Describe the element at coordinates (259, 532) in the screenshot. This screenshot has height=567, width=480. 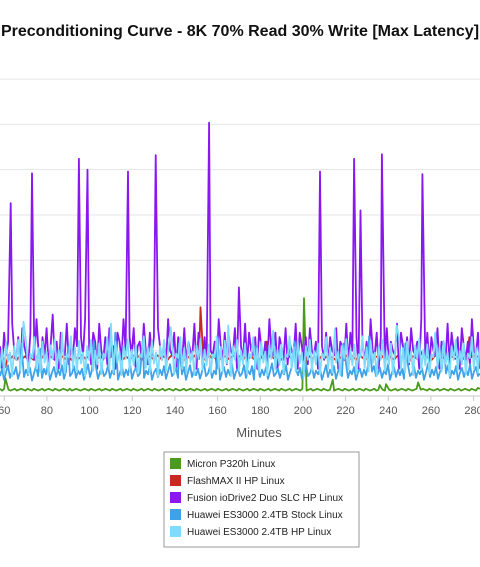
I see `legend-label: Huawei ES3000 2.4TB HP Linux` at that location.